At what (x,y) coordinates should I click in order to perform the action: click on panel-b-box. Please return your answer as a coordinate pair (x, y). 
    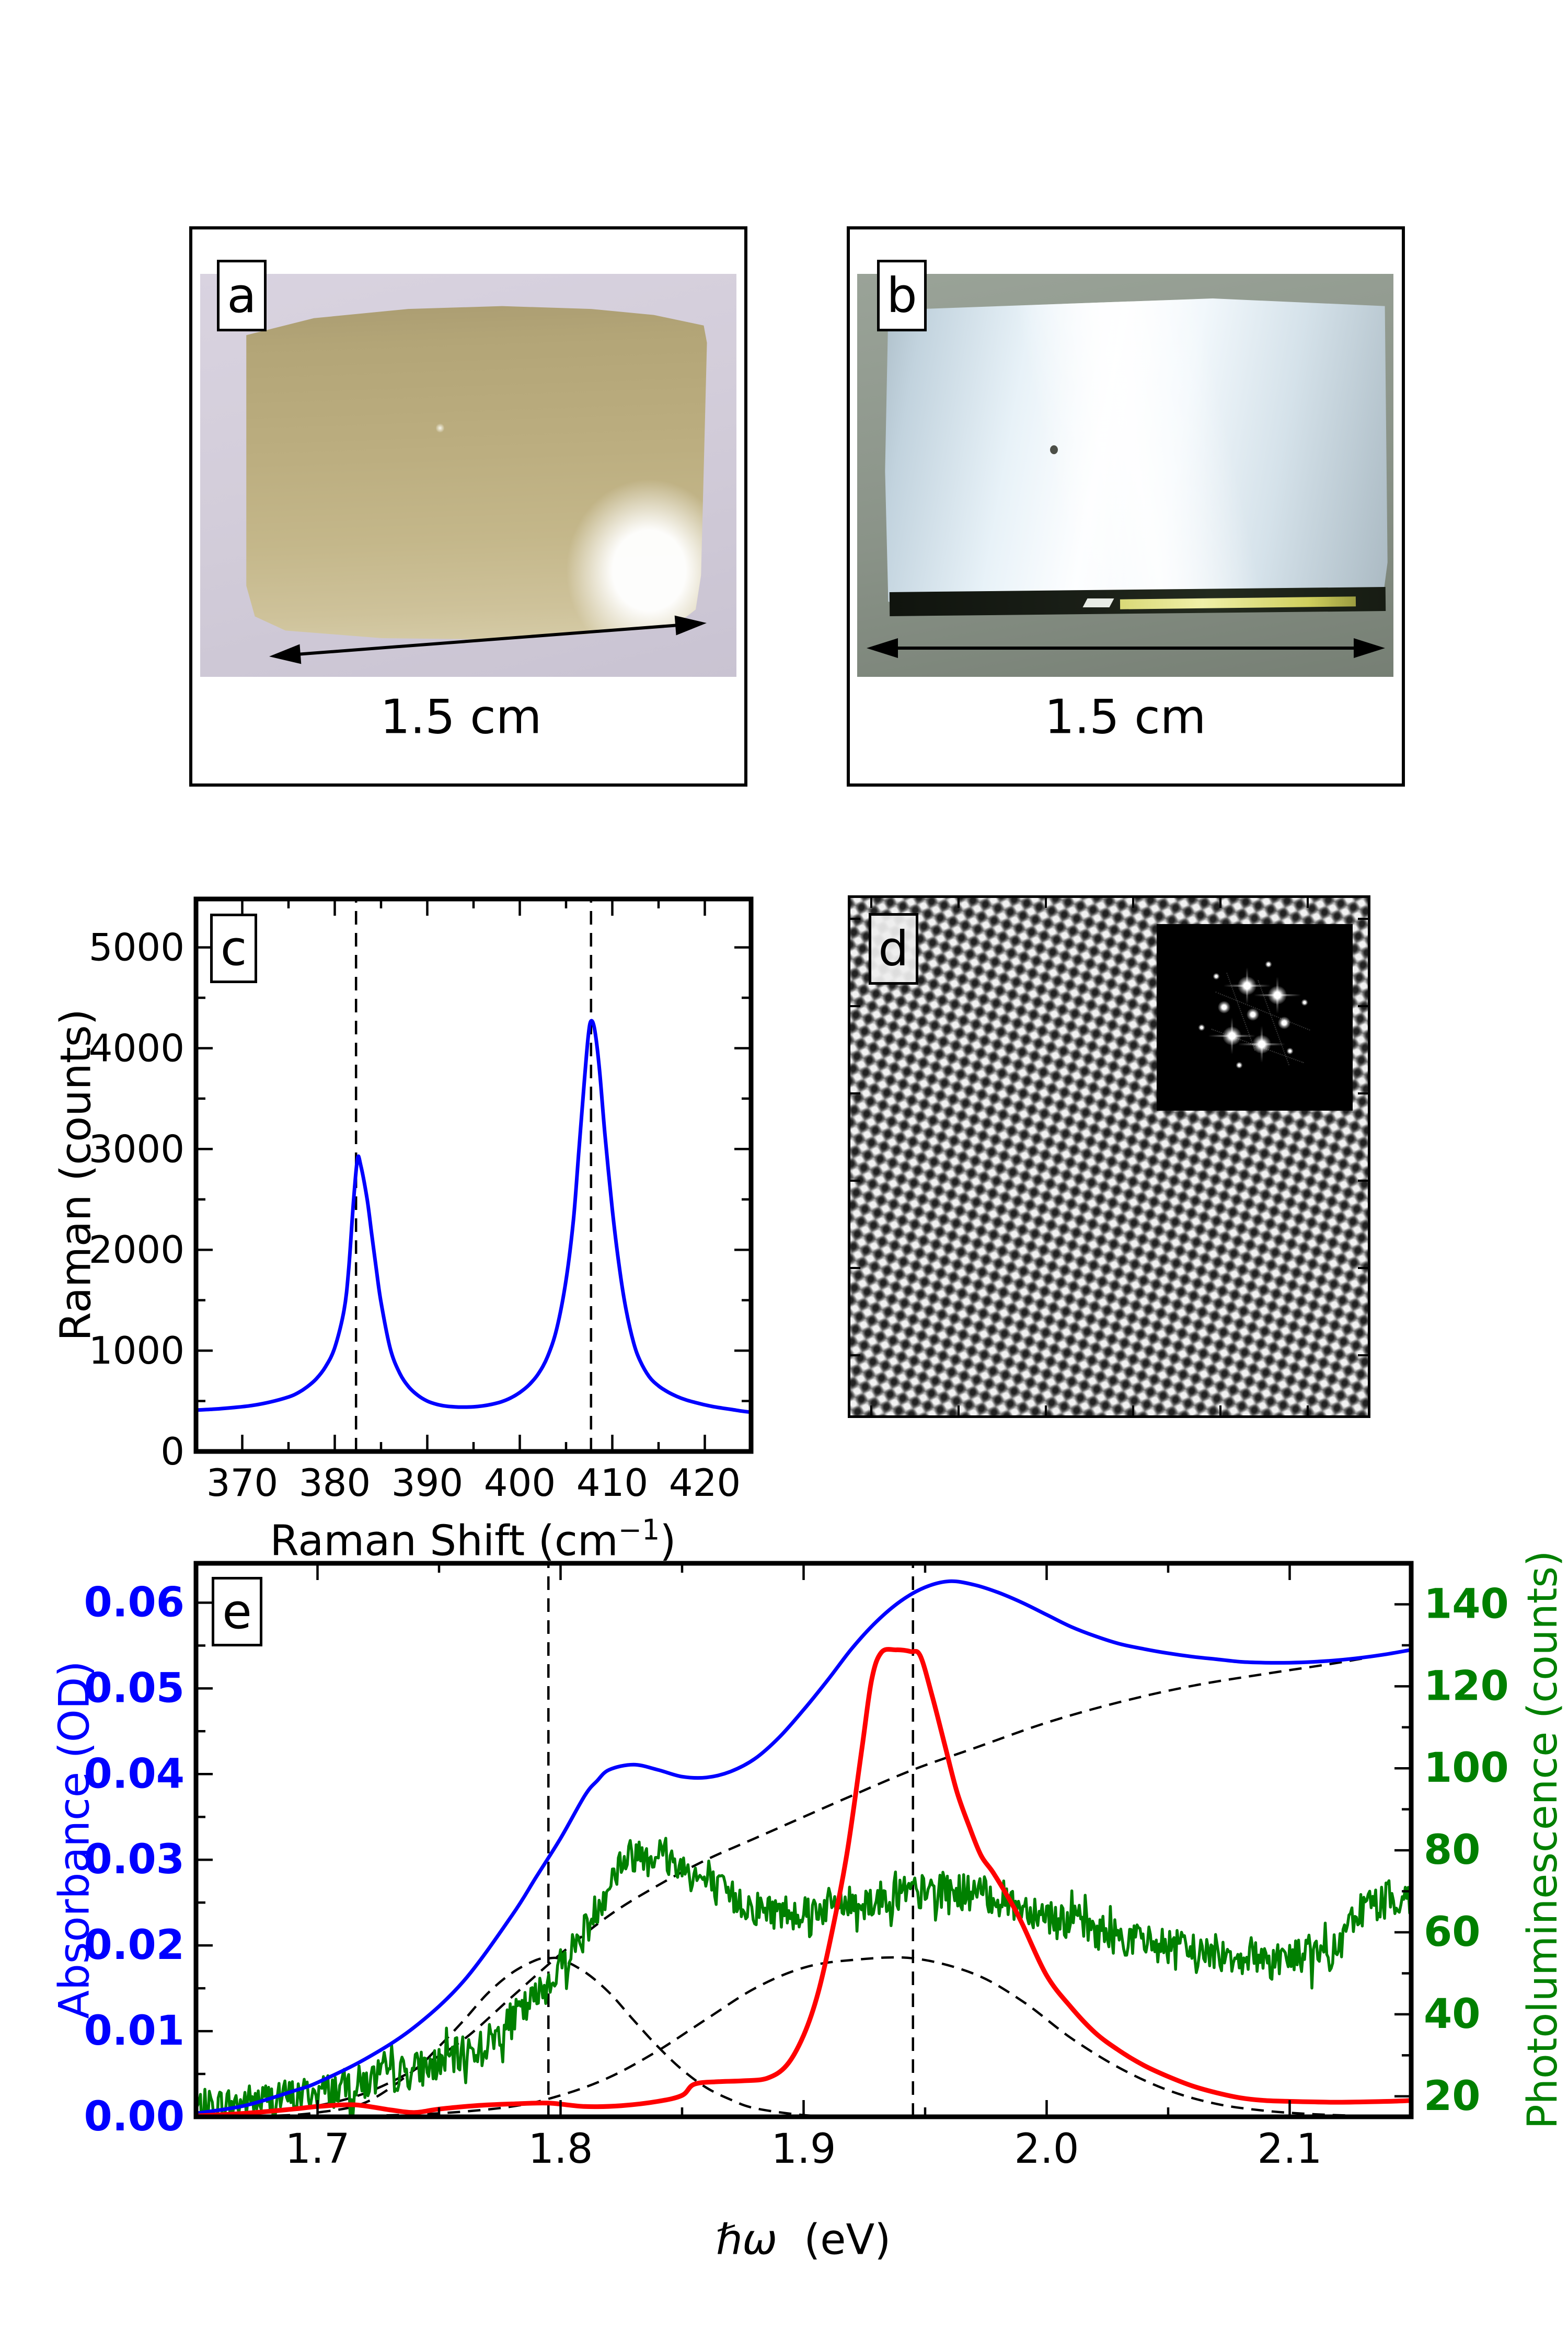
    Looking at the image, I should click on (1126, 506).